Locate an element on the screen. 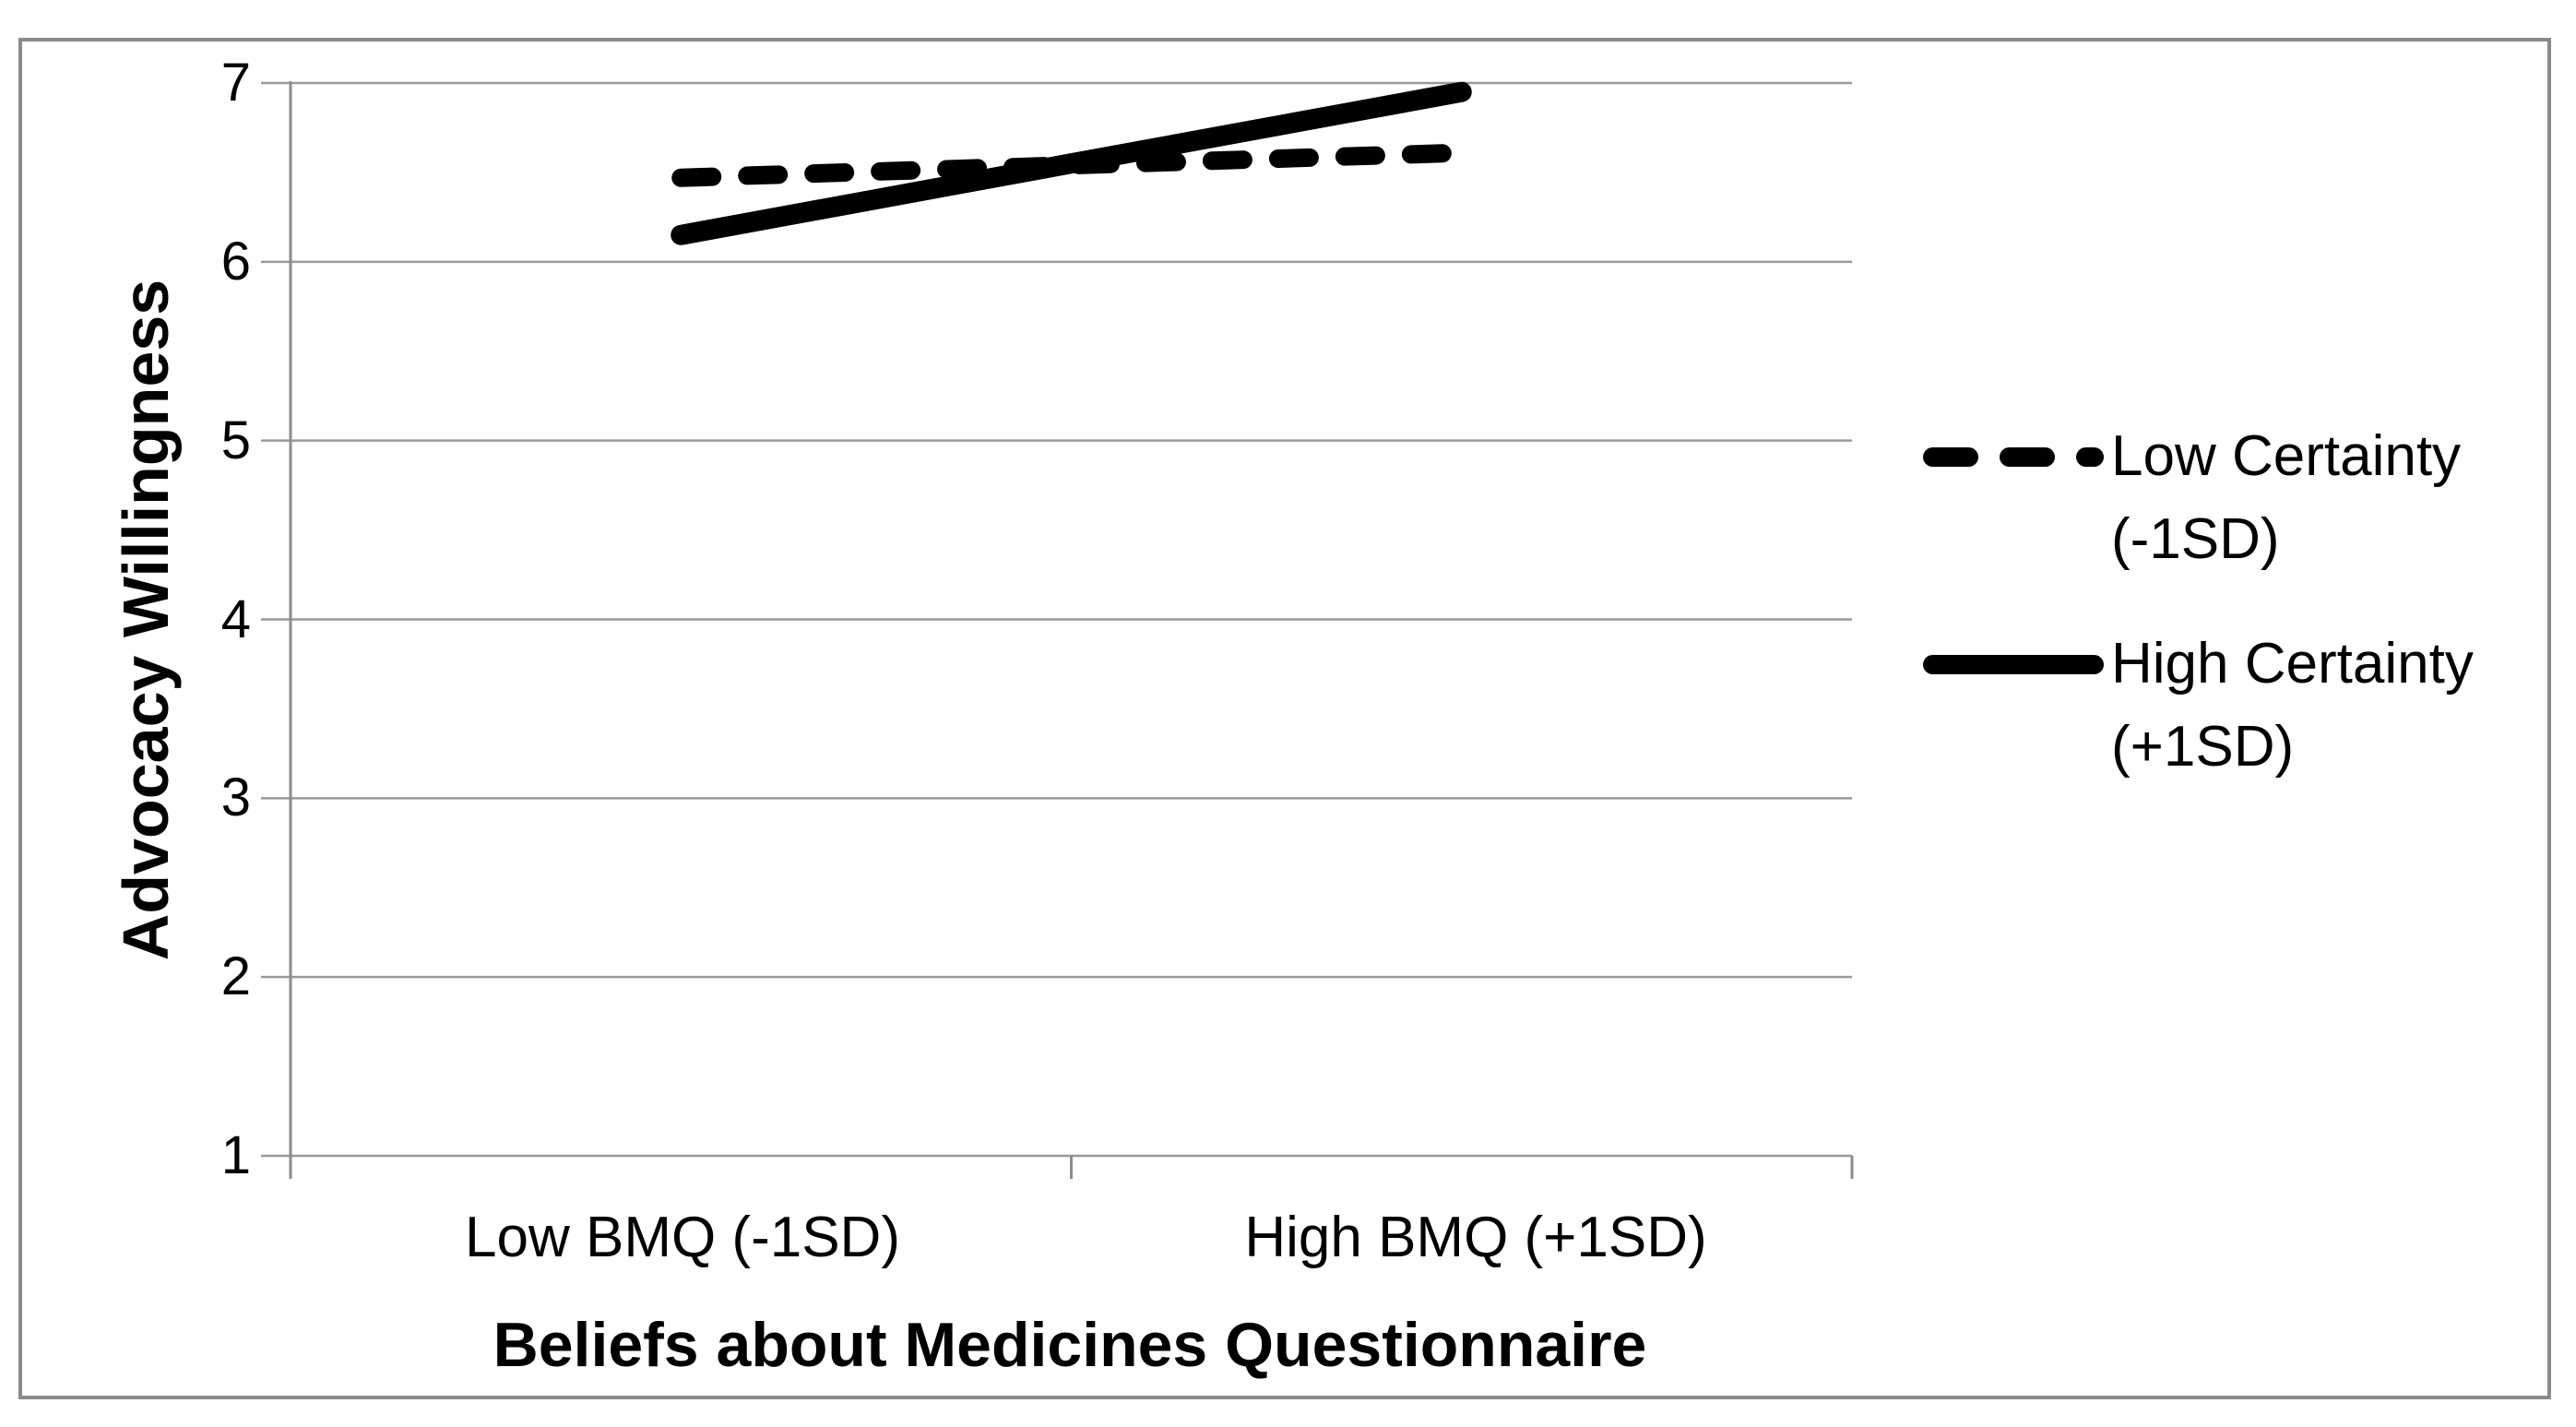 This screenshot has height=1427, width=2576. legend-label-low-certainty: Low Certainty (-1SD) is located at coordinates (2286, 498).